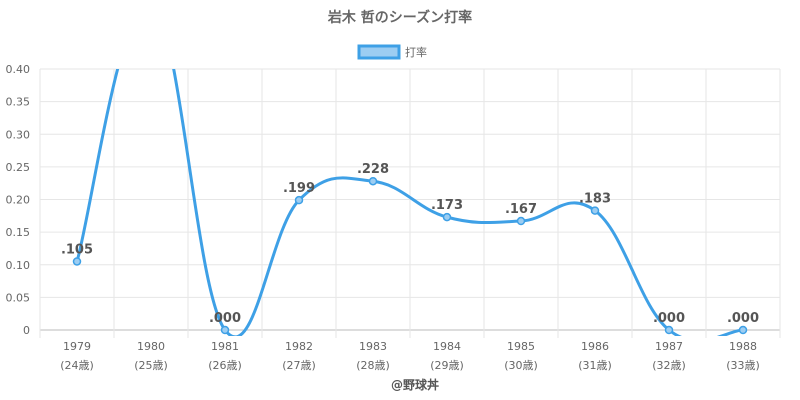 The width and height of the screenshot is (800, 400). Describe the element at coordinates (18, 265) in the screenshot. I see `y-tick-label: 0.10` at that location.